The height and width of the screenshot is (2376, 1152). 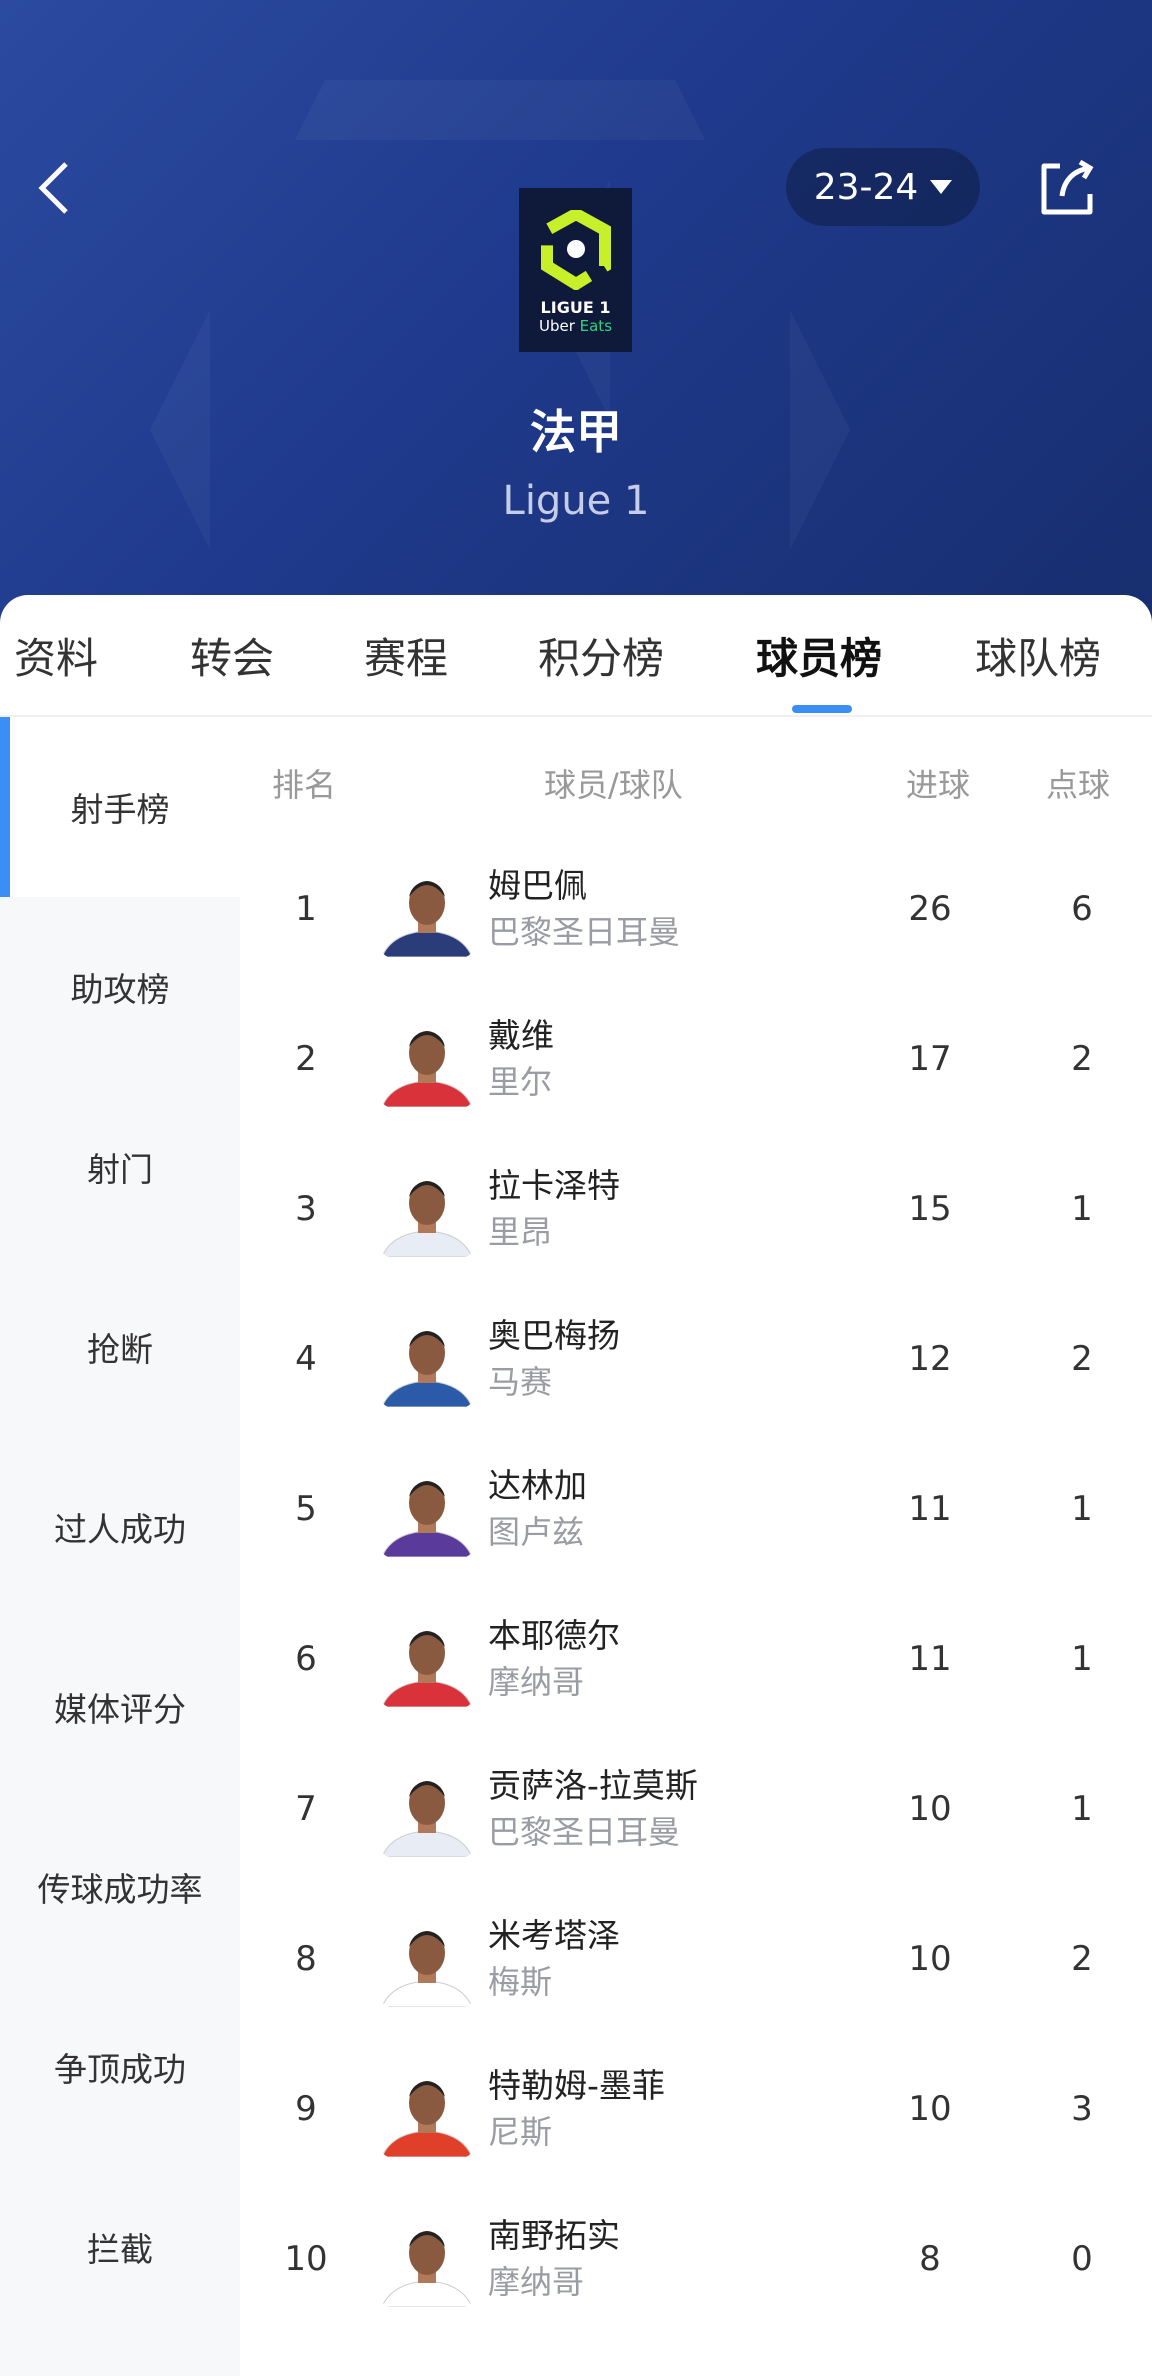 I want to click on table-row: 8 米考塔泽 梅斯 10 2, so click(x=696, y=1962).